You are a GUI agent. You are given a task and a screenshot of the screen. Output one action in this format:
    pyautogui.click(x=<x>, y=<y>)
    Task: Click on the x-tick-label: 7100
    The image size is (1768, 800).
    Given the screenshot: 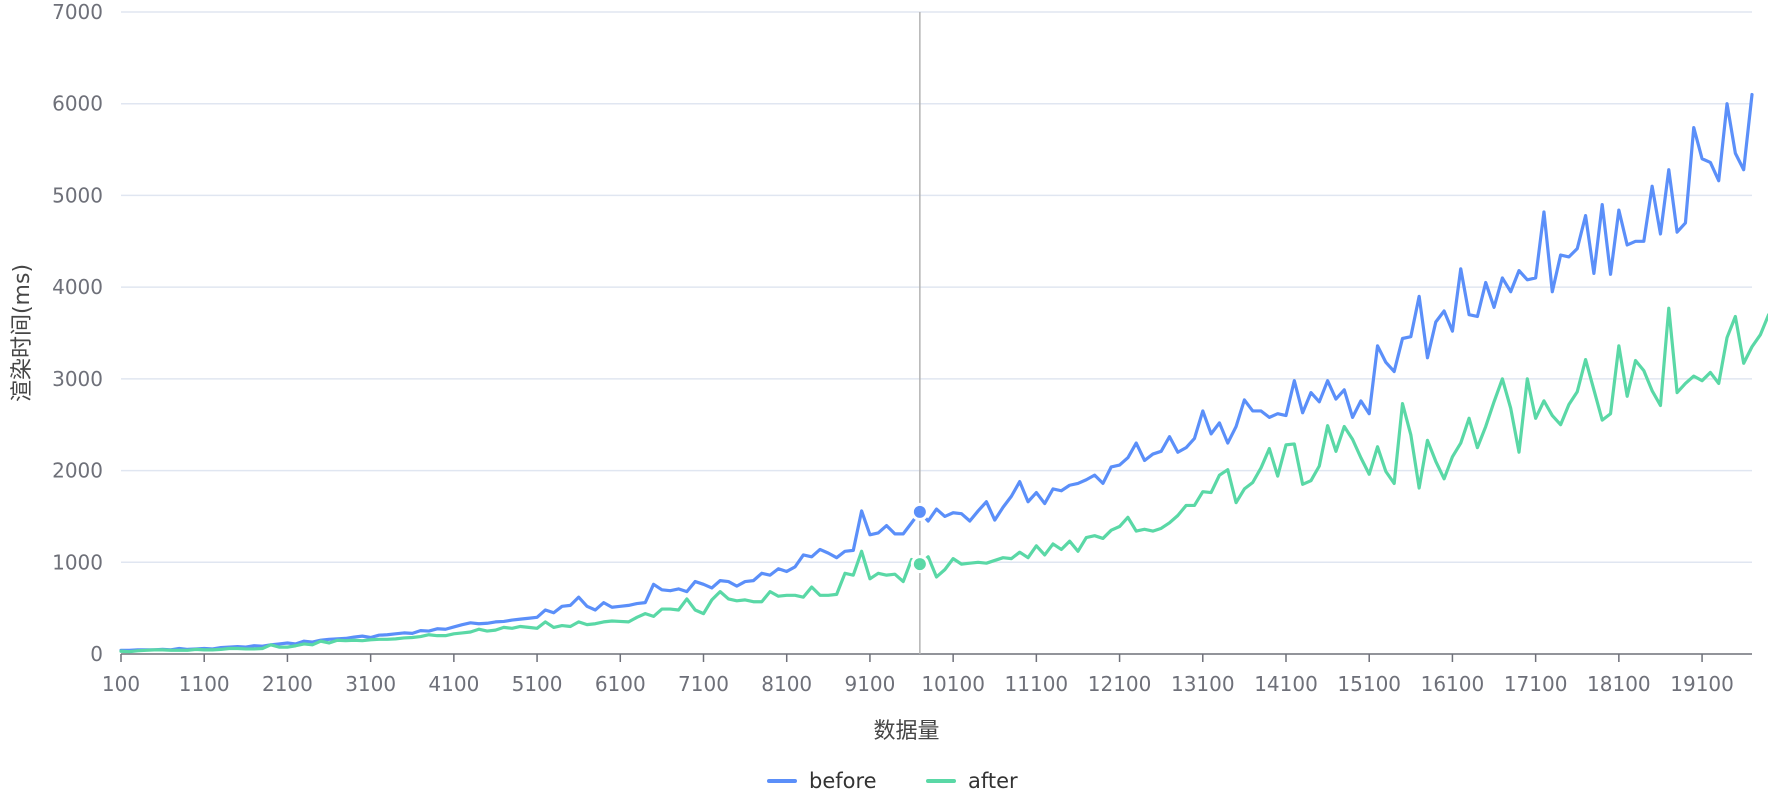 What is the action you would take?
    pyautogui.click(x=703, y=684)
    